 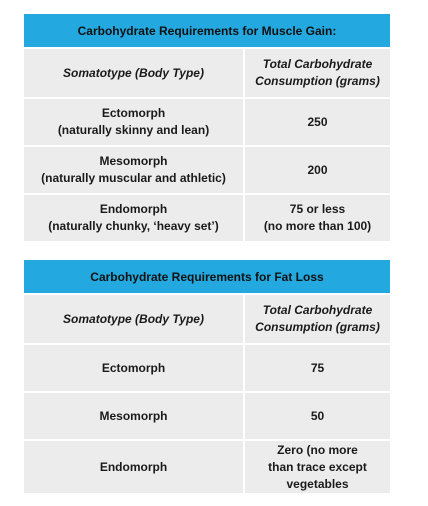 I want to click on carb-value: 75 or less, so click(x=317, y=209).